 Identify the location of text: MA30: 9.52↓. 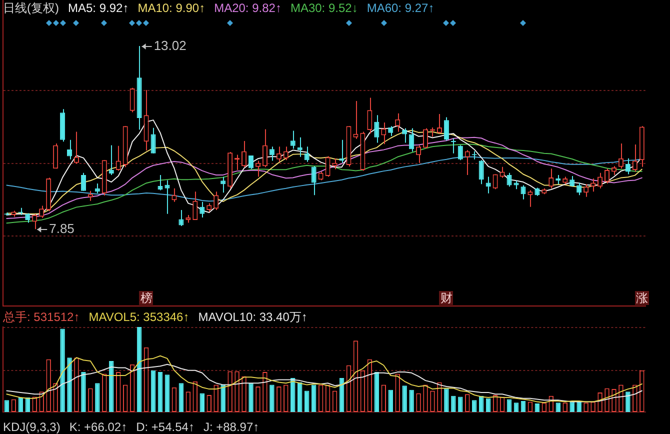
(324, 8).